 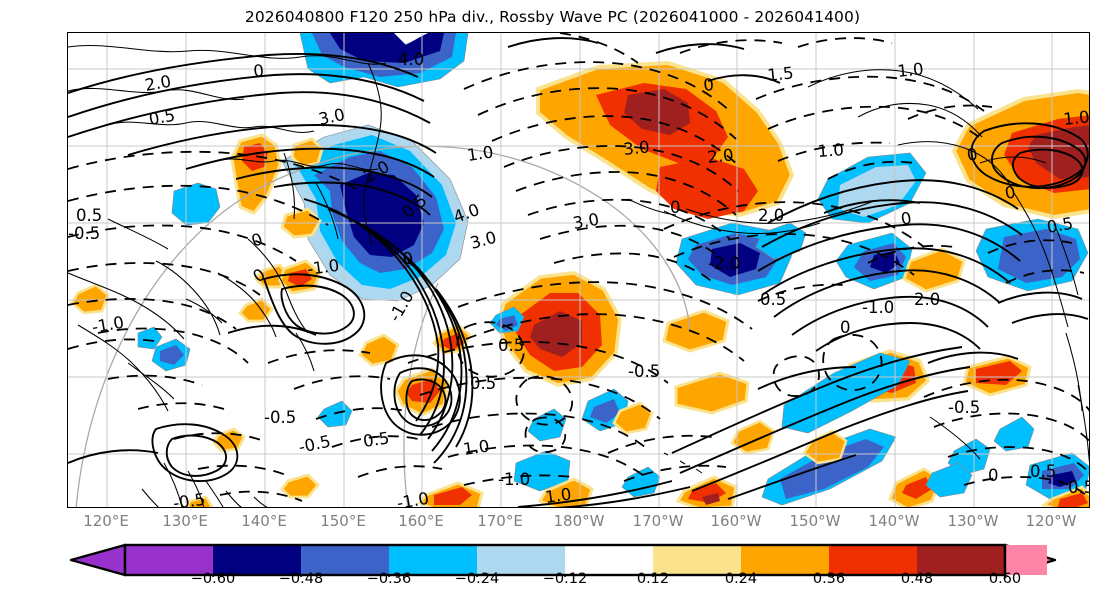 I want to click on xtick-160W: 160°W, so click(x=736, y=521).